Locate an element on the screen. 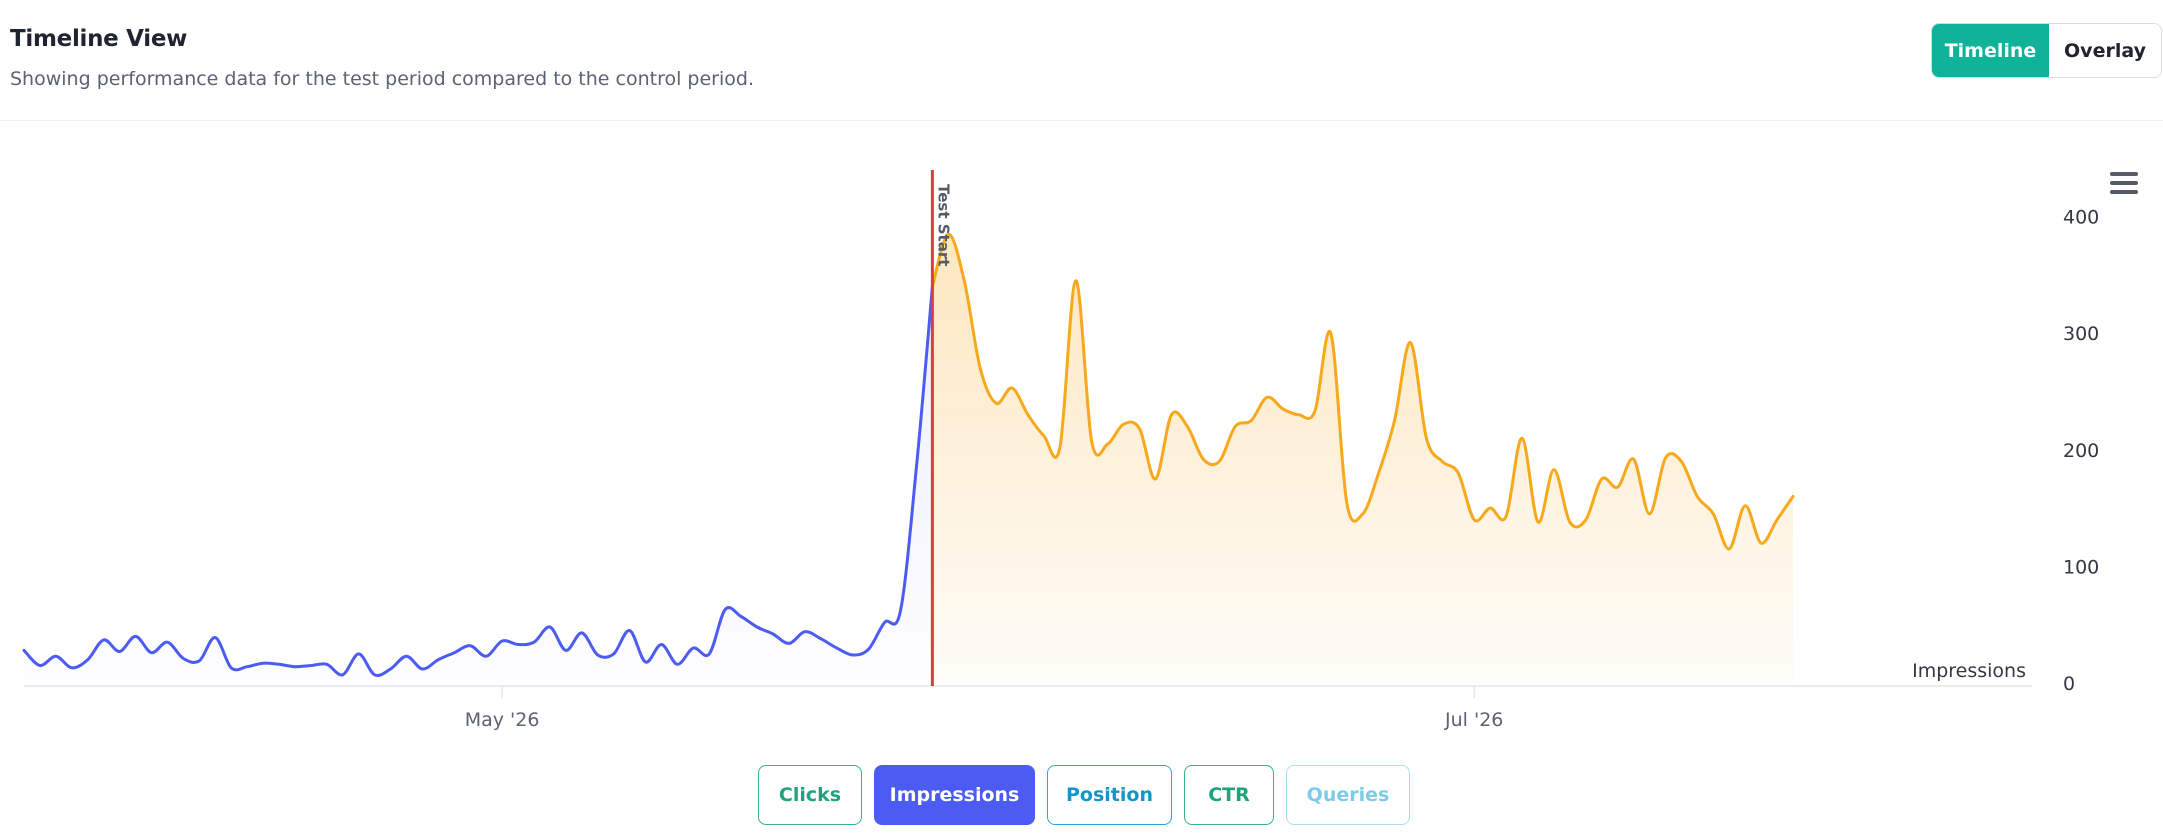 This screenshot has height=835, width=2163. test-start-label: Test Start is located at coordinates (943, 225).